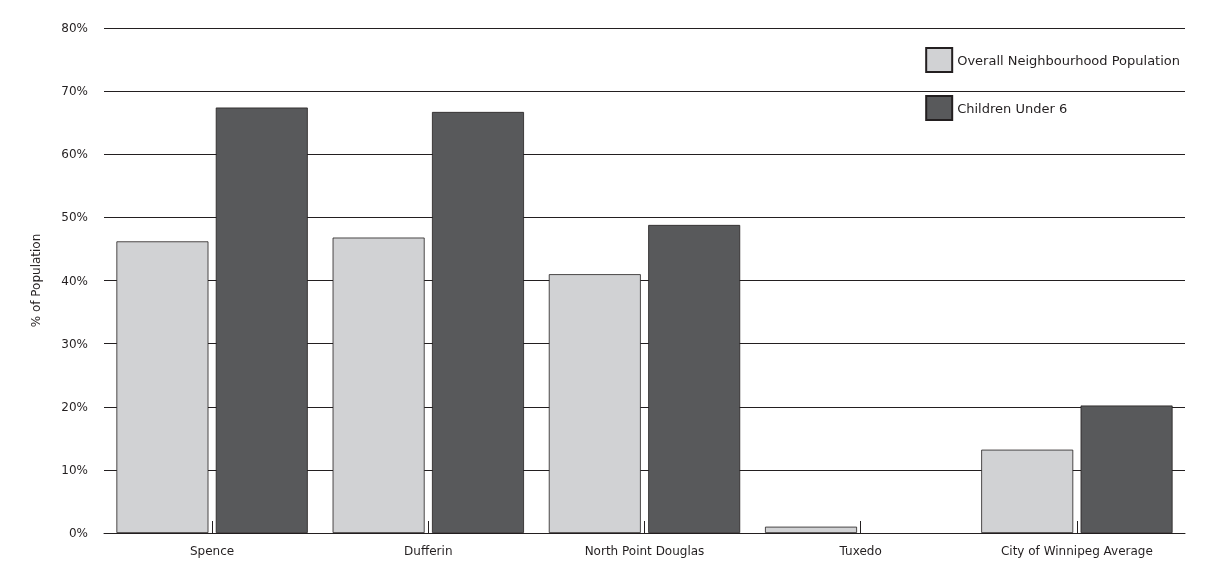 Image resolution: width=1221 pixels, height=579 pixels. I want to click on x-tick-label: City of Winnipeg Average, so click(1076, 551).